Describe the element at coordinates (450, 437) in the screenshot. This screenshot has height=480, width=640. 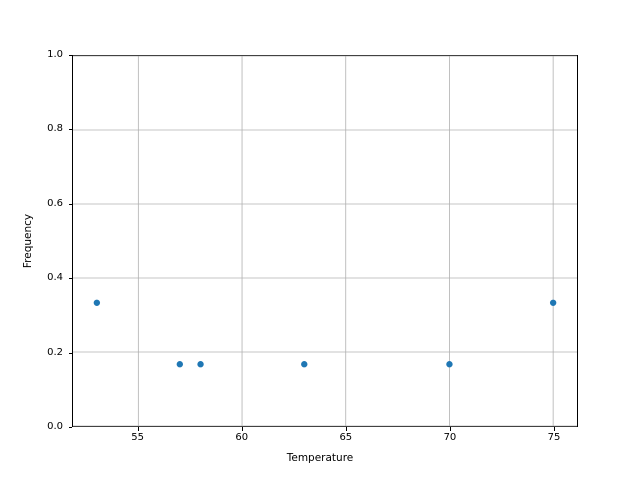
I see `x-tick-label: 70` at that location.